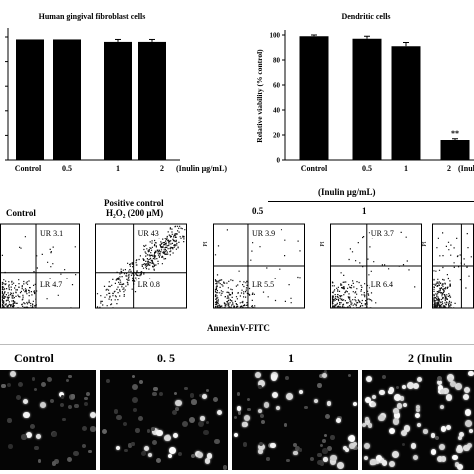 This screenshot has height=474, width=474. I want to click on flow-plot: UR 3.7 LR 6.4 PI, so click(371, 266).